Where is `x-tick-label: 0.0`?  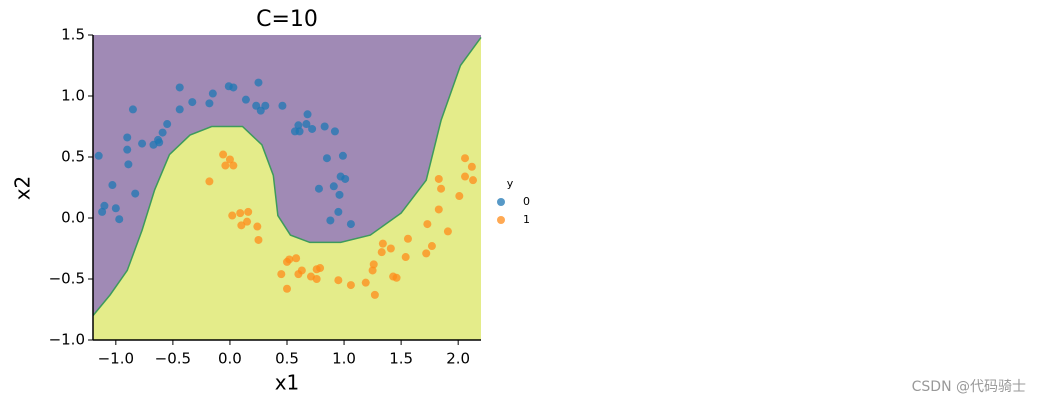 x-tick-label: 0.0 is located at coordinates (230, 359).